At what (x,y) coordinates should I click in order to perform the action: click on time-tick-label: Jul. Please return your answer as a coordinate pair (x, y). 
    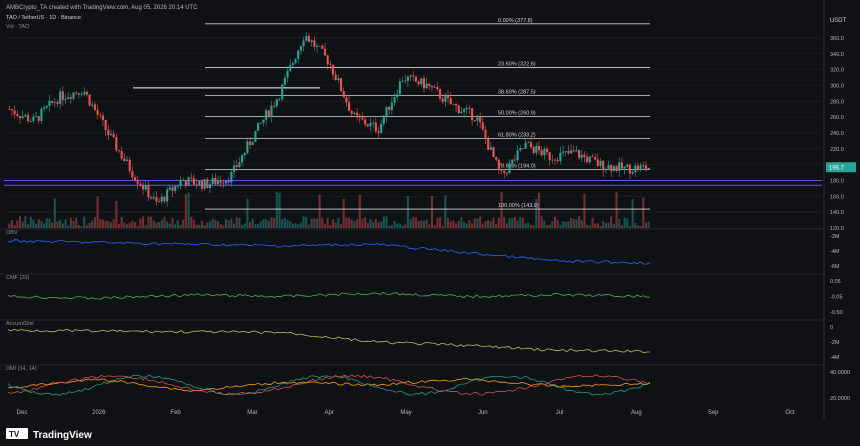
    Looking at the image, I should click on (560, 413).